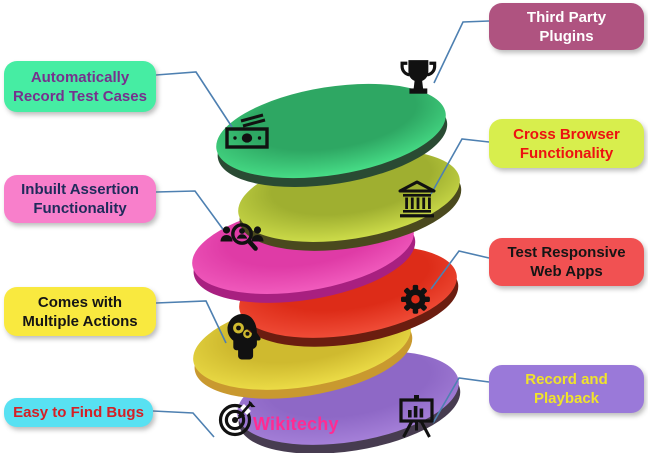 Image resolution: width=648 pixels, height=453 pixels. What do you see at coordinates (237, 418) in the screenshot?
I see `target-icon` at bounding box center [237, 418].